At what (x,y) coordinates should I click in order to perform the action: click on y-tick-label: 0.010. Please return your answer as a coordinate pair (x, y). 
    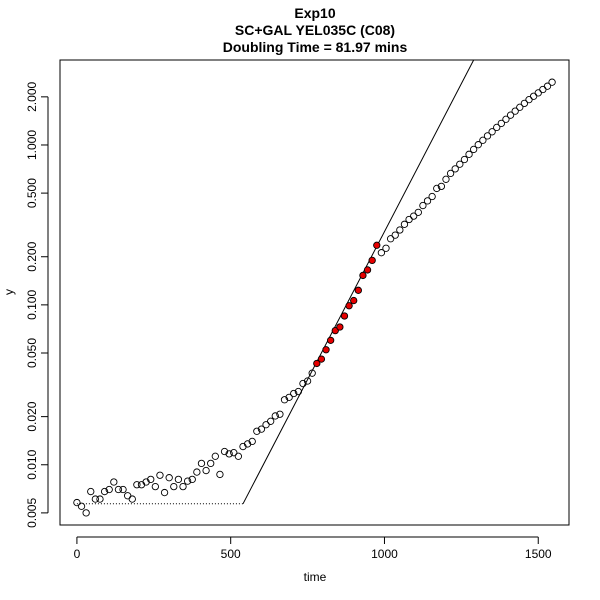
    Looking at the image, I should click on (32, 464).